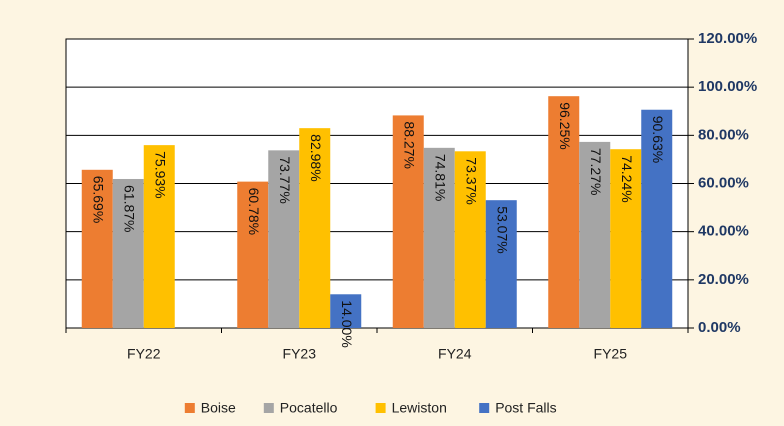  Describe the element at coordinates (611, 354) in the screenshot. I see `x-tick-label: FY25` at that location.